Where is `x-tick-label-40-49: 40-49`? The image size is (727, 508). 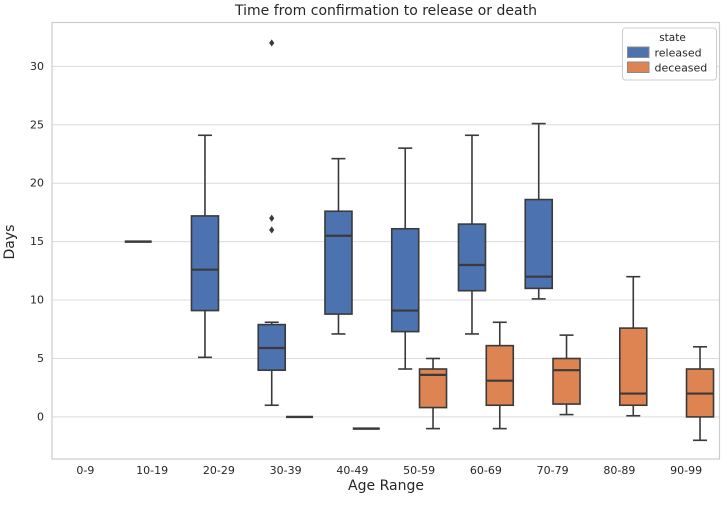
x-tick-label-40-49: 40-49 is located at coordinates (352, 470).